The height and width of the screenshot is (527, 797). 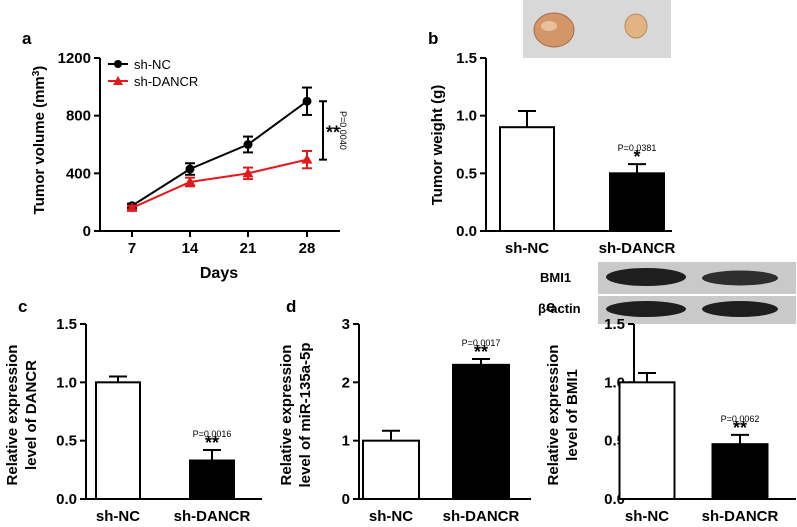 What do you see at coordinates (433, 38) in the screenshot?
I see `panel-letter-b: b` at bounding box center [433, 38].